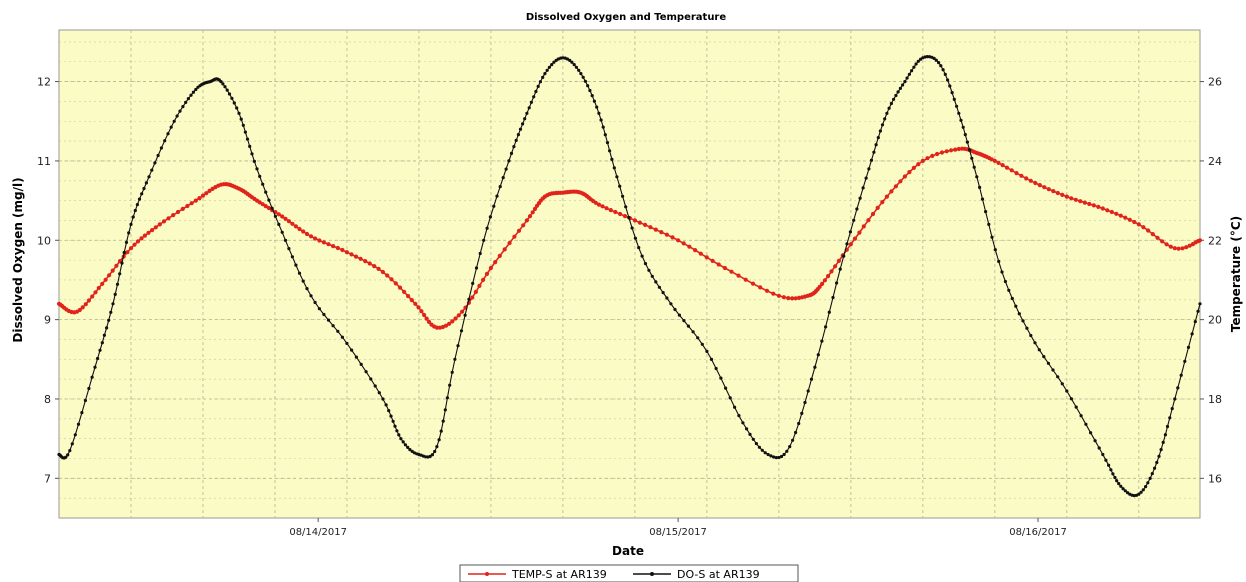 The width and height of the screenshot is (1246, 582). What do you see at coordinates (626, 17) in the screenshot?
I see `chart-title: Dissolved Oxygen and Temperature` at bounding box center [626, 17].